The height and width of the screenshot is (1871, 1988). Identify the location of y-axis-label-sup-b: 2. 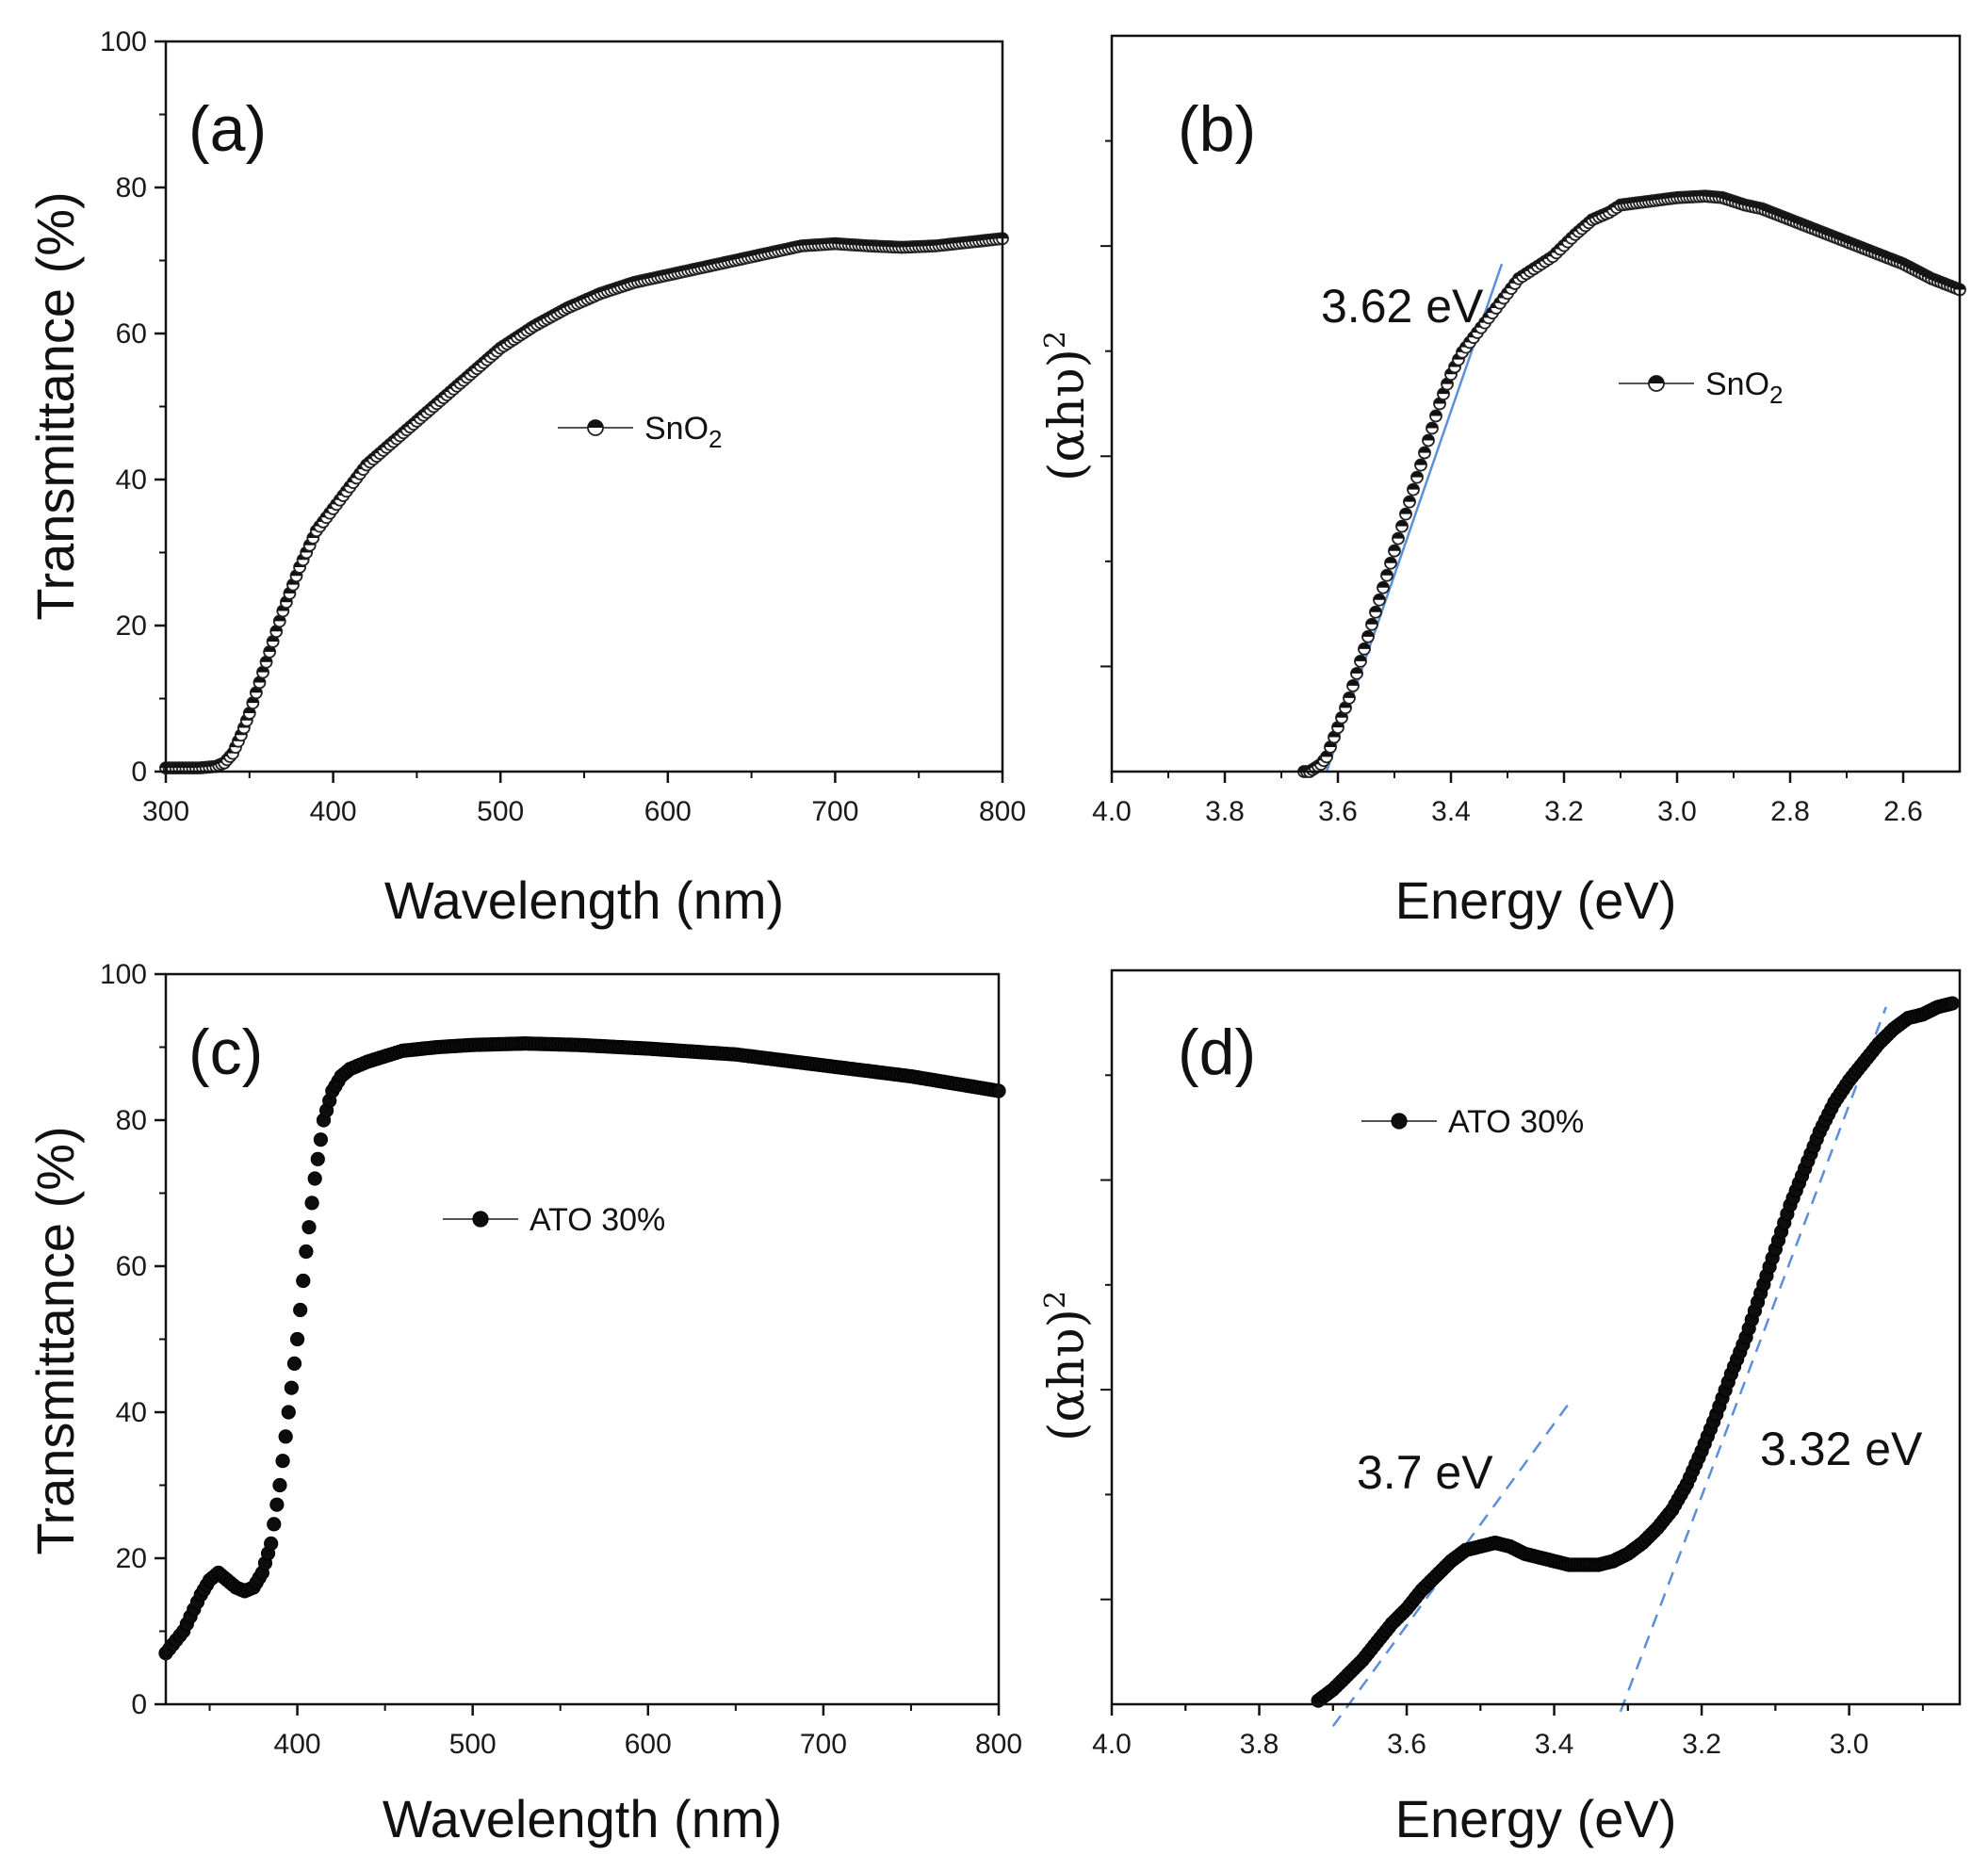
(1055, 340).